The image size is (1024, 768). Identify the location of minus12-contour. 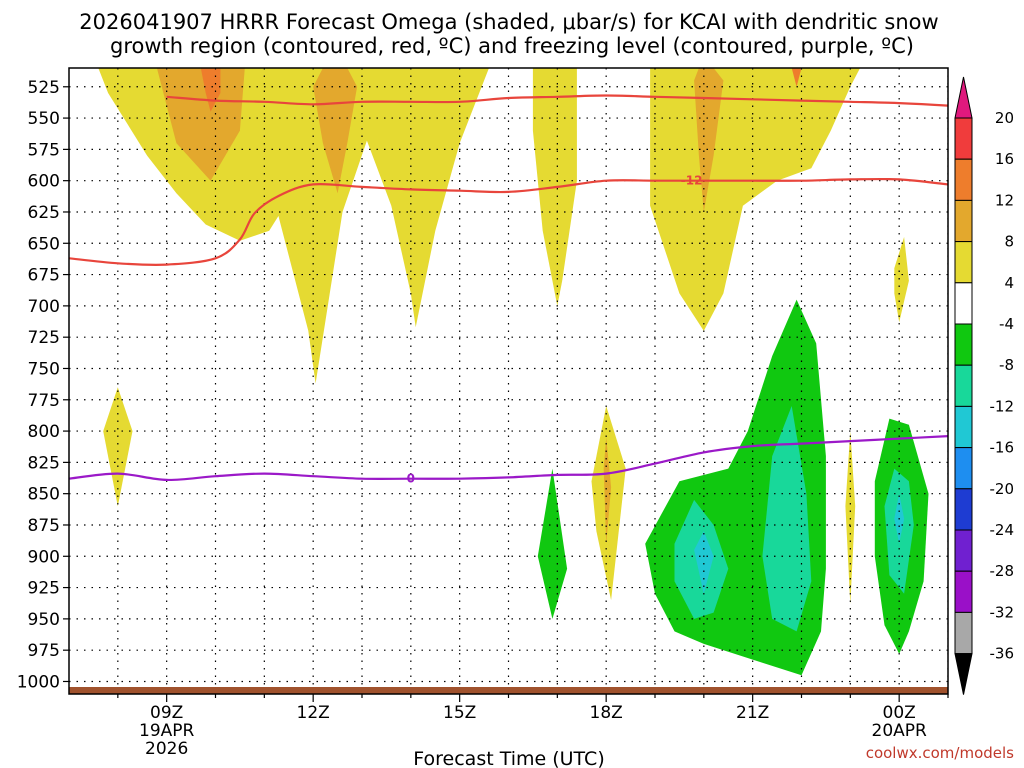
(508, 221).